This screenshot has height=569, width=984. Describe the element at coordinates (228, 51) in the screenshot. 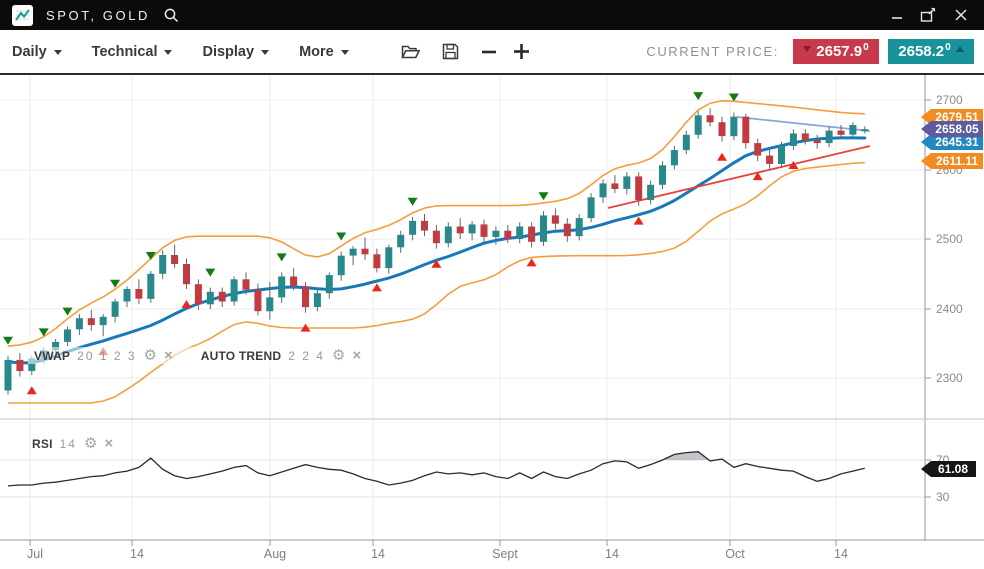

I see `menu-display-label: Display` at that location.